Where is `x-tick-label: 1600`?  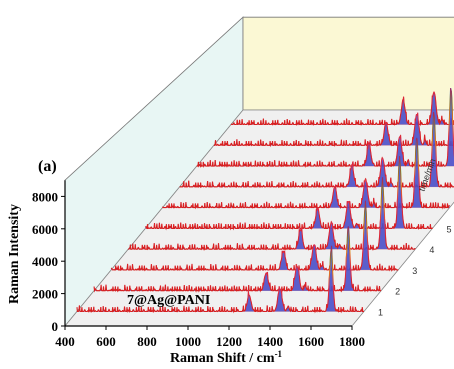
x-tick-label: 1600 is located at coordinates (311, 341).